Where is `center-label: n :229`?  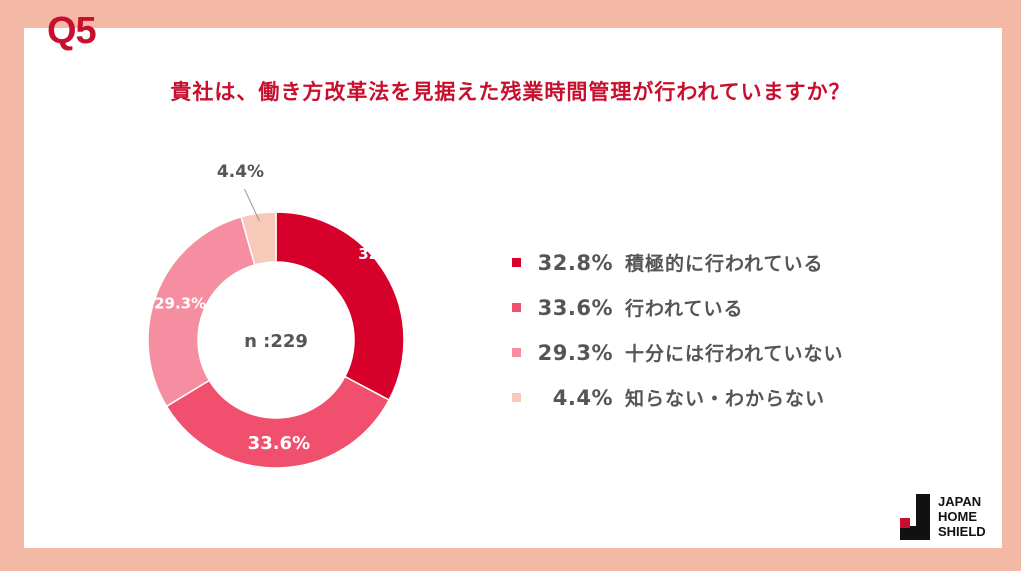
center-label: n :229 is located at coordinates (276, 341).